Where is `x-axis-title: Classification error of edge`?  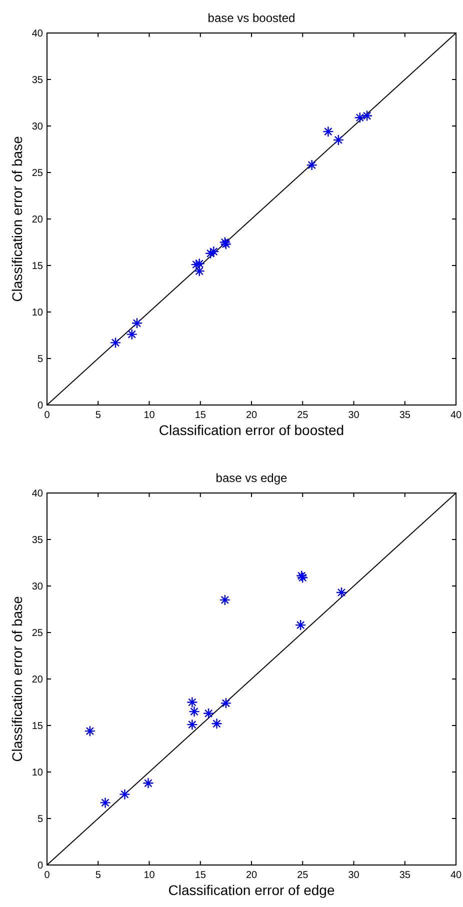 x-axis-title: Classification error of edge is located at coordinates (251, 890).